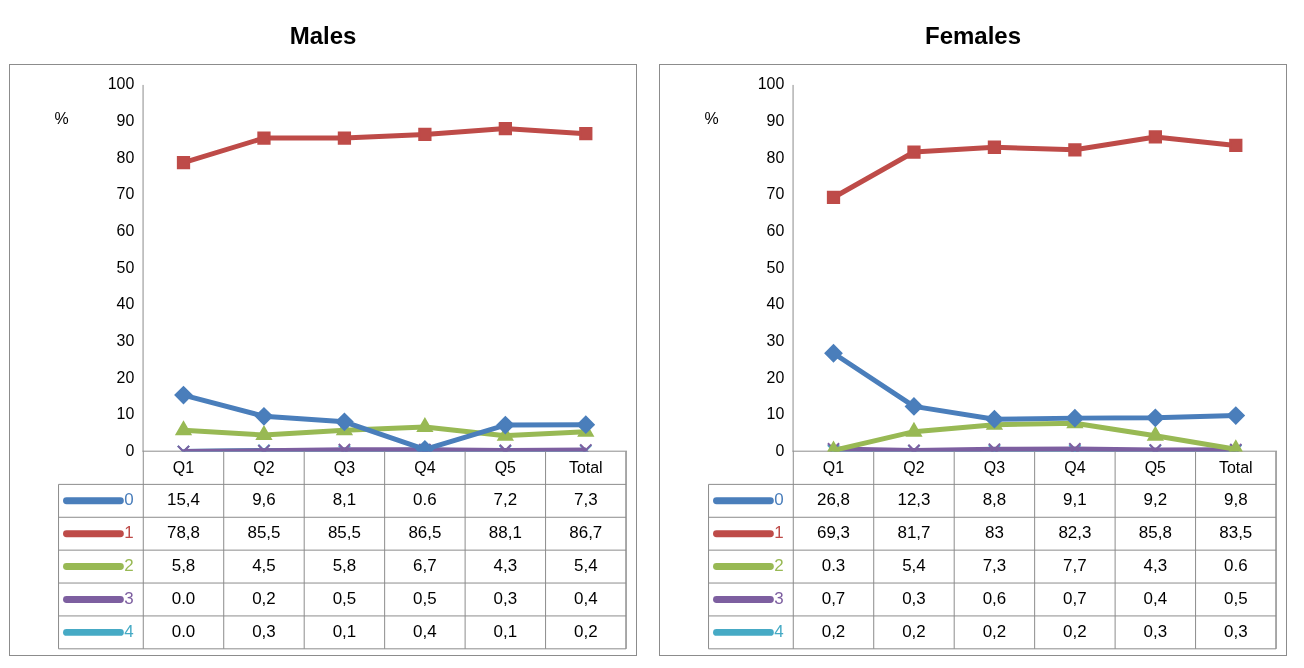 The image size is (1304, 668). Describe the element at coordinates (344, 500) in the screenshot. I see `data-label: 8,1` at that location.